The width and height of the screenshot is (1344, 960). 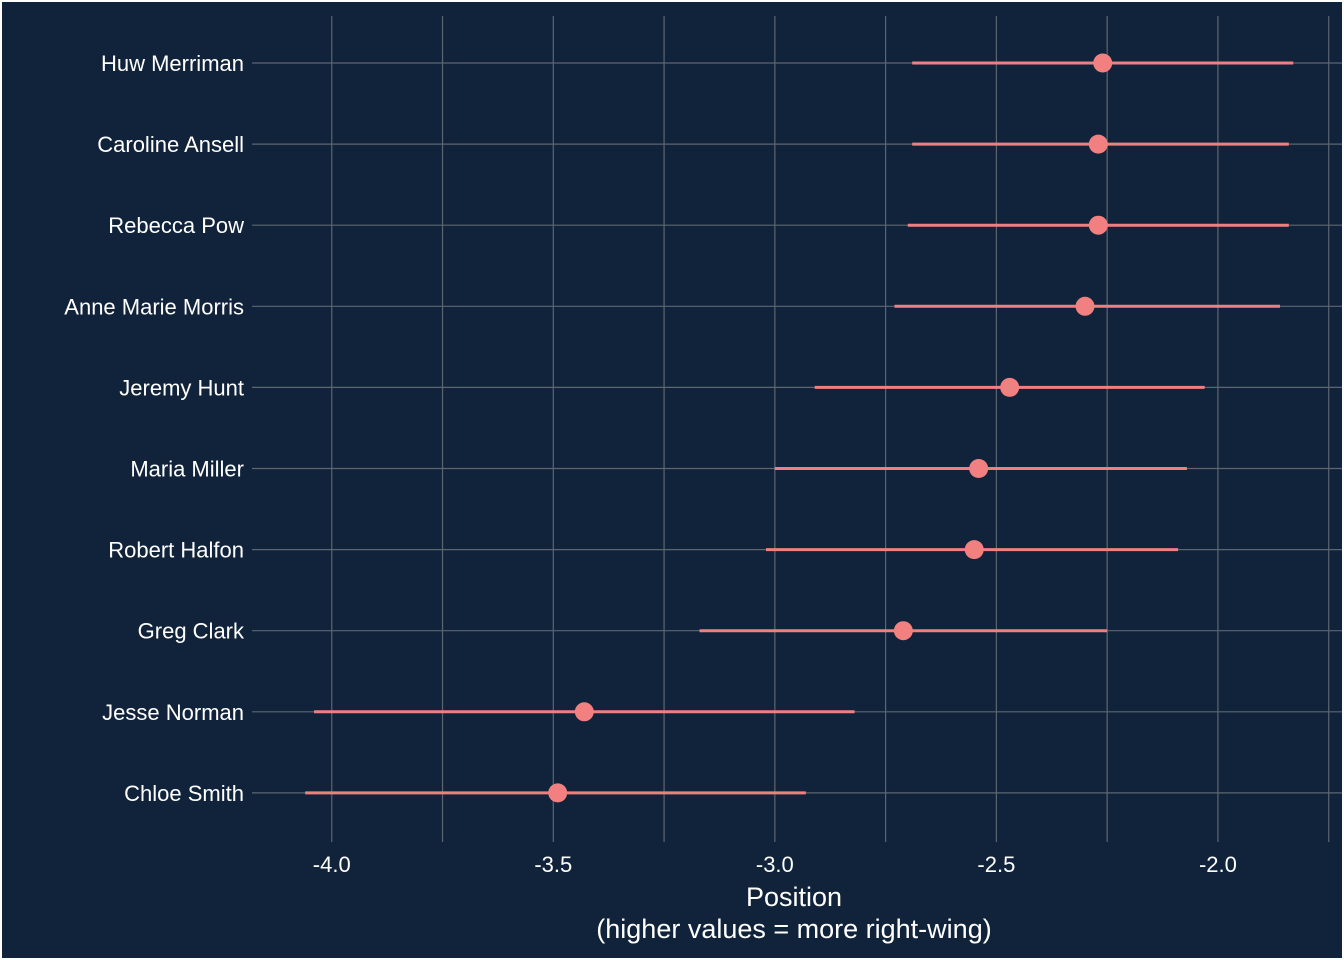 What do you see at coordinates (154, 306) in the screenshot?
I see `y-axis-label: Anne Marie Morris` at bounding box center [154, 306].